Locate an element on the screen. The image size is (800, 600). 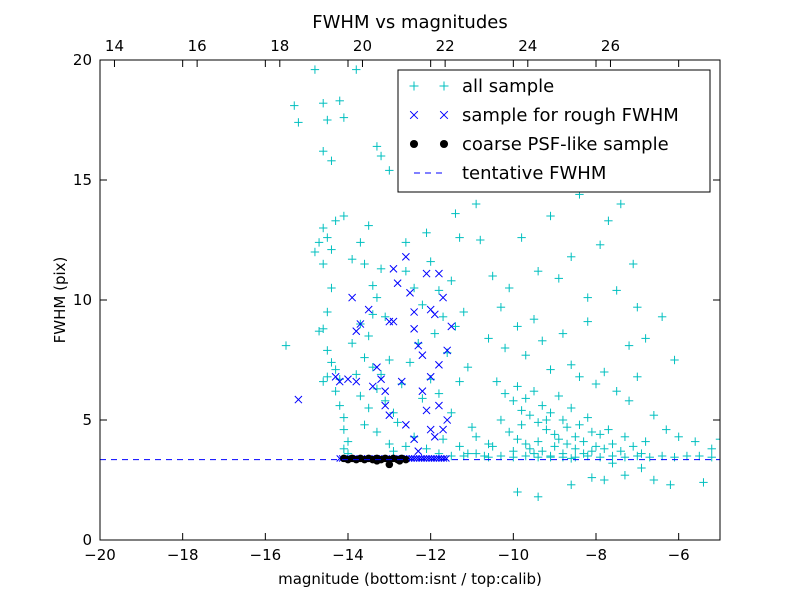
top-tick-label: 18 is located at coordinates (279, 46).